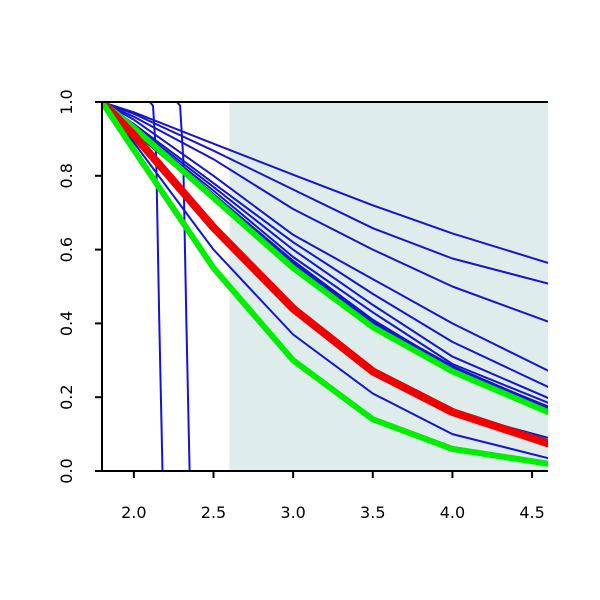 The width and height of the screenshot is (600, 600). I want to click on y-tick-label: 0.6, so click(66, 249).